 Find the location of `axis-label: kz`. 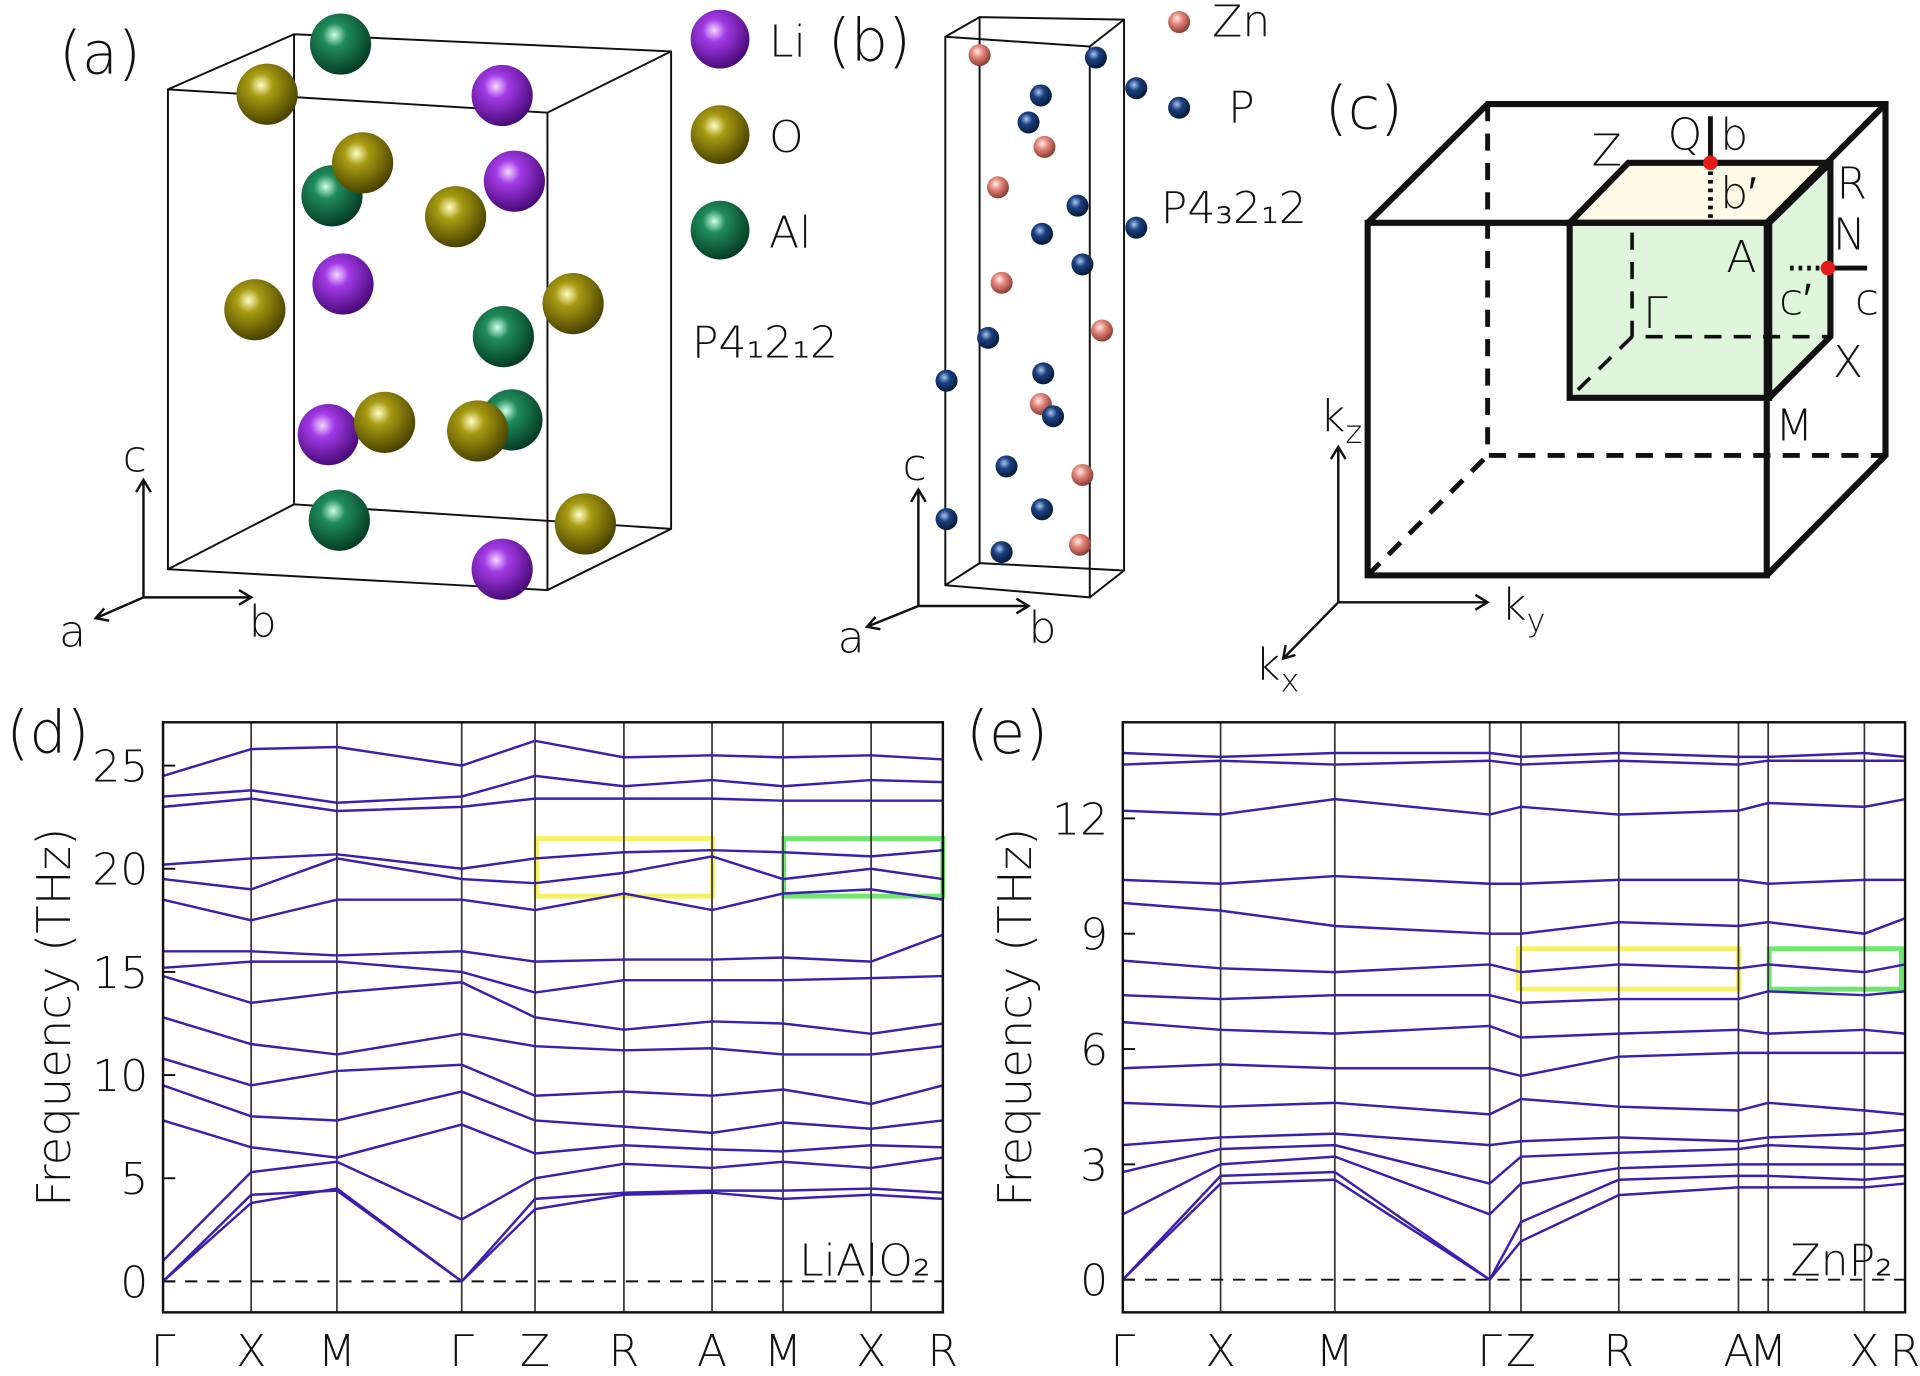

axis-label: kz is located at coordinates (1341, 421).